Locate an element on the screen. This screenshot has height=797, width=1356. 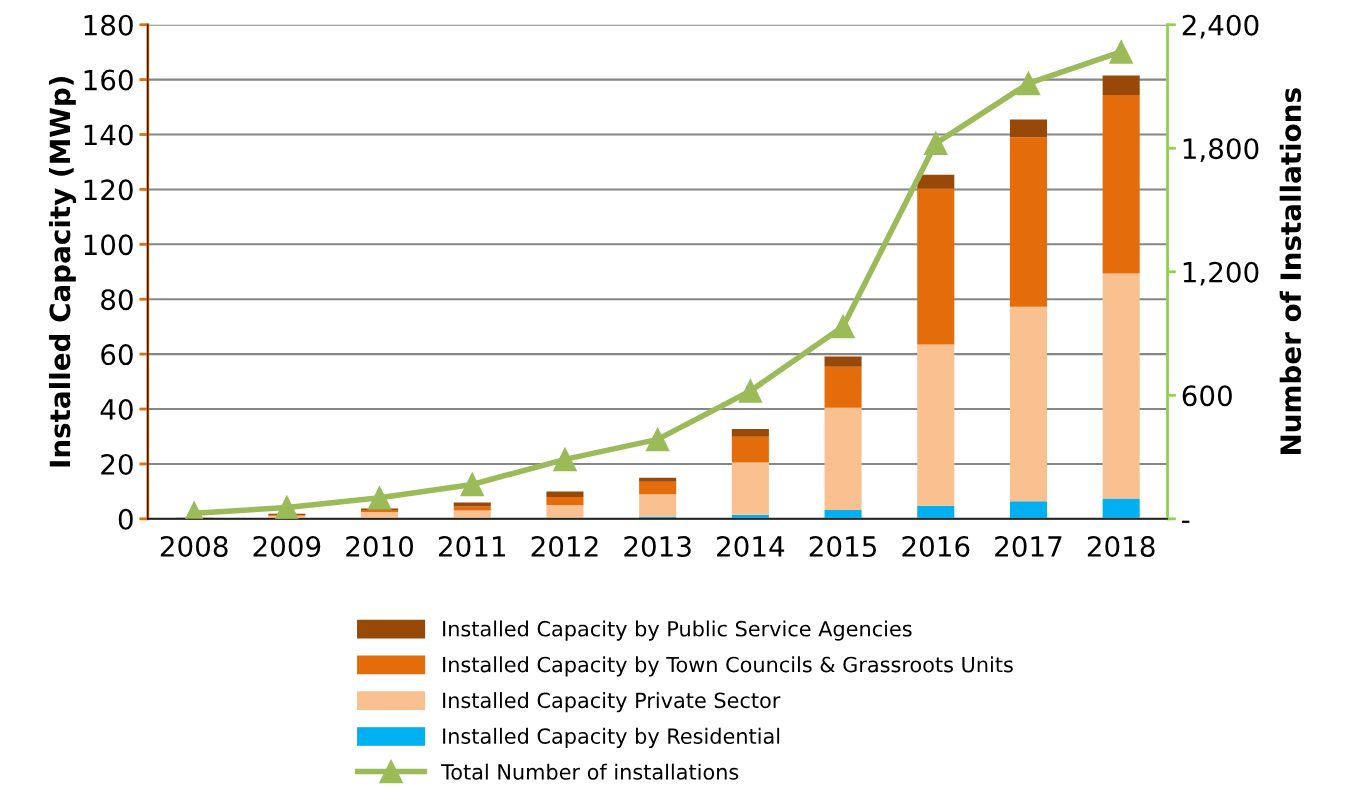
x-tick-label: 2010 is located at coordinates (380, 547).